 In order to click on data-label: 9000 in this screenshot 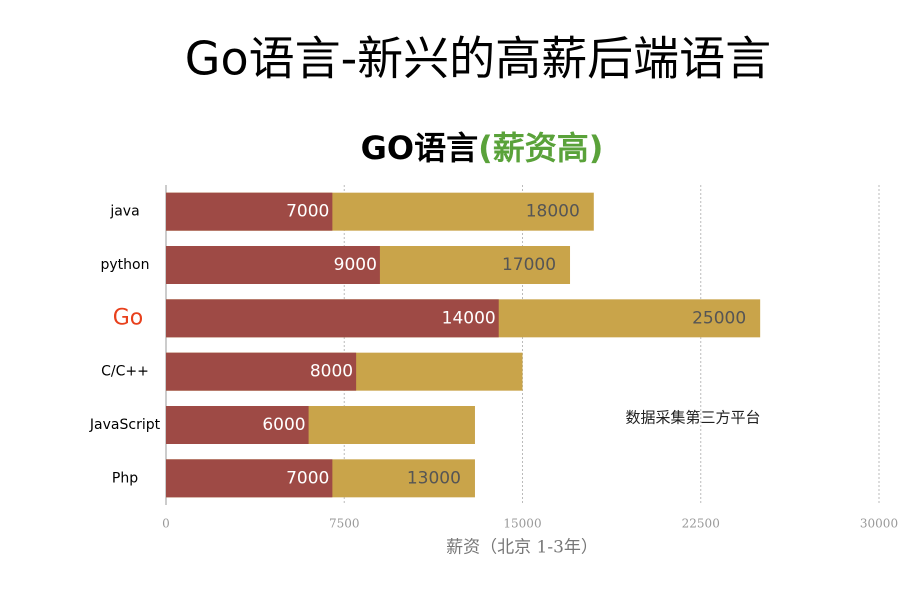, I will do `click(355, 265)`.